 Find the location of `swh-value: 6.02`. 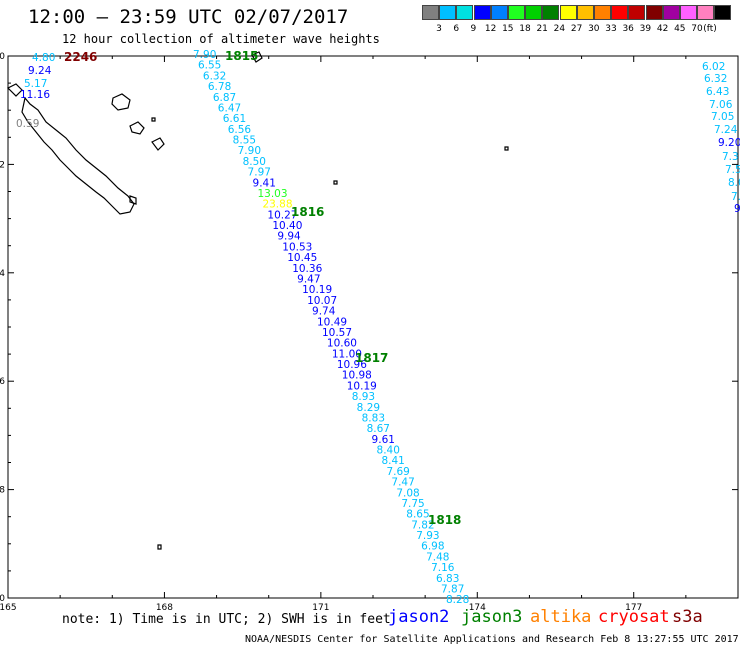

swh-value: 6.02 is located at coordinates (713, 67).